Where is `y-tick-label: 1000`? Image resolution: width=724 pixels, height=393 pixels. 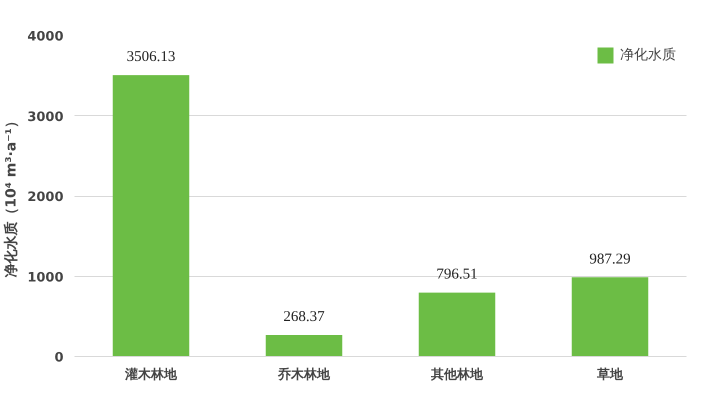 y-tick-label: 1000 is located at coordinates (45, 278).